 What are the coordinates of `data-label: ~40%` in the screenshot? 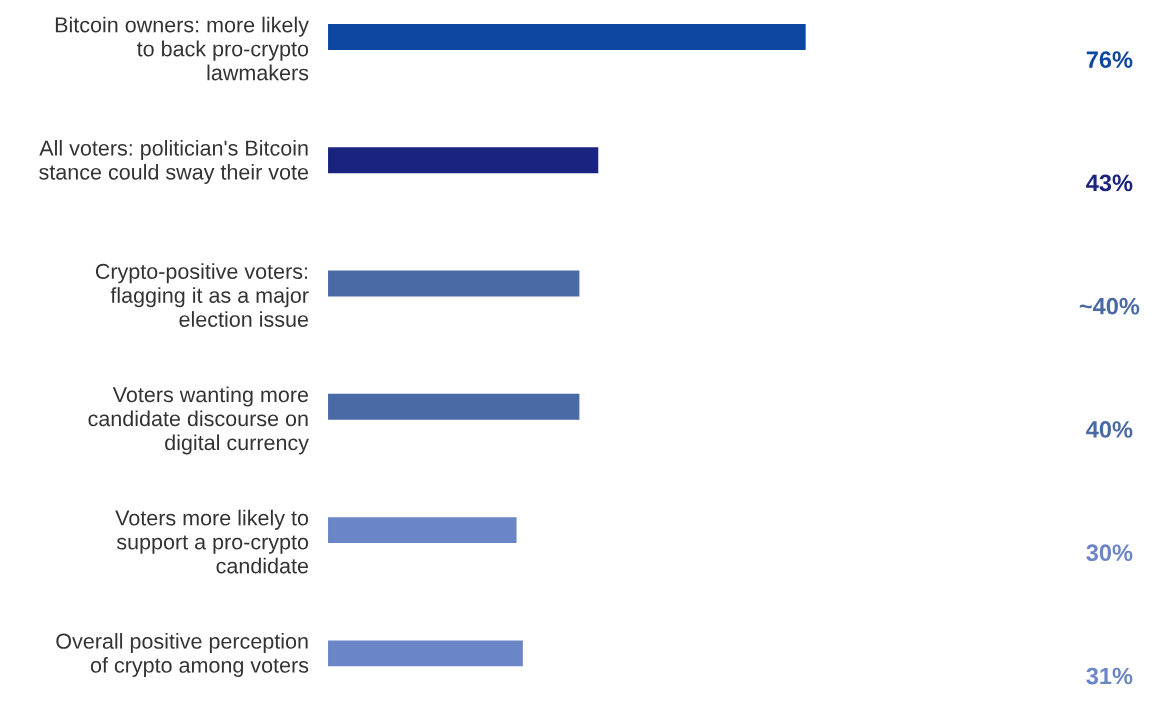 It's located at (1109, 306).